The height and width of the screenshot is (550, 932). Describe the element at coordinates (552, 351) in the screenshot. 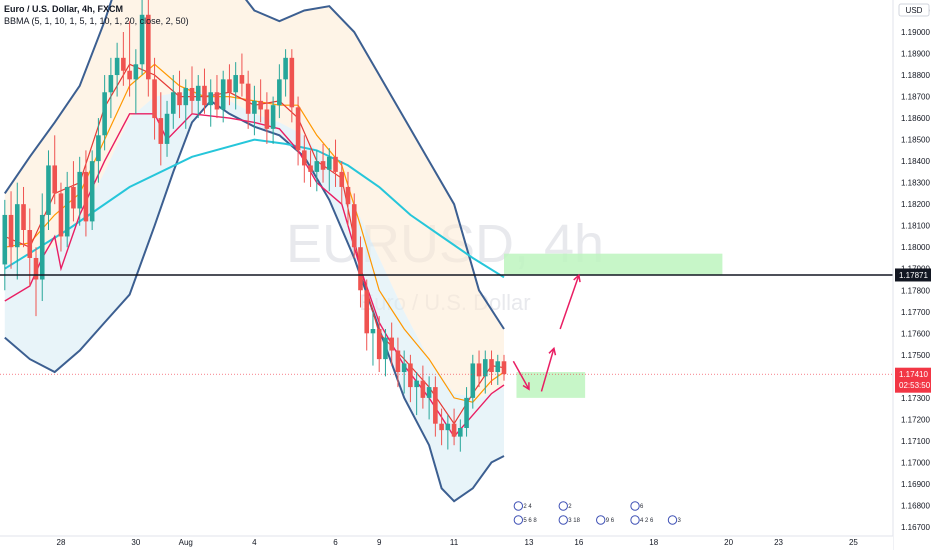

I see `arrow-head` at that location.